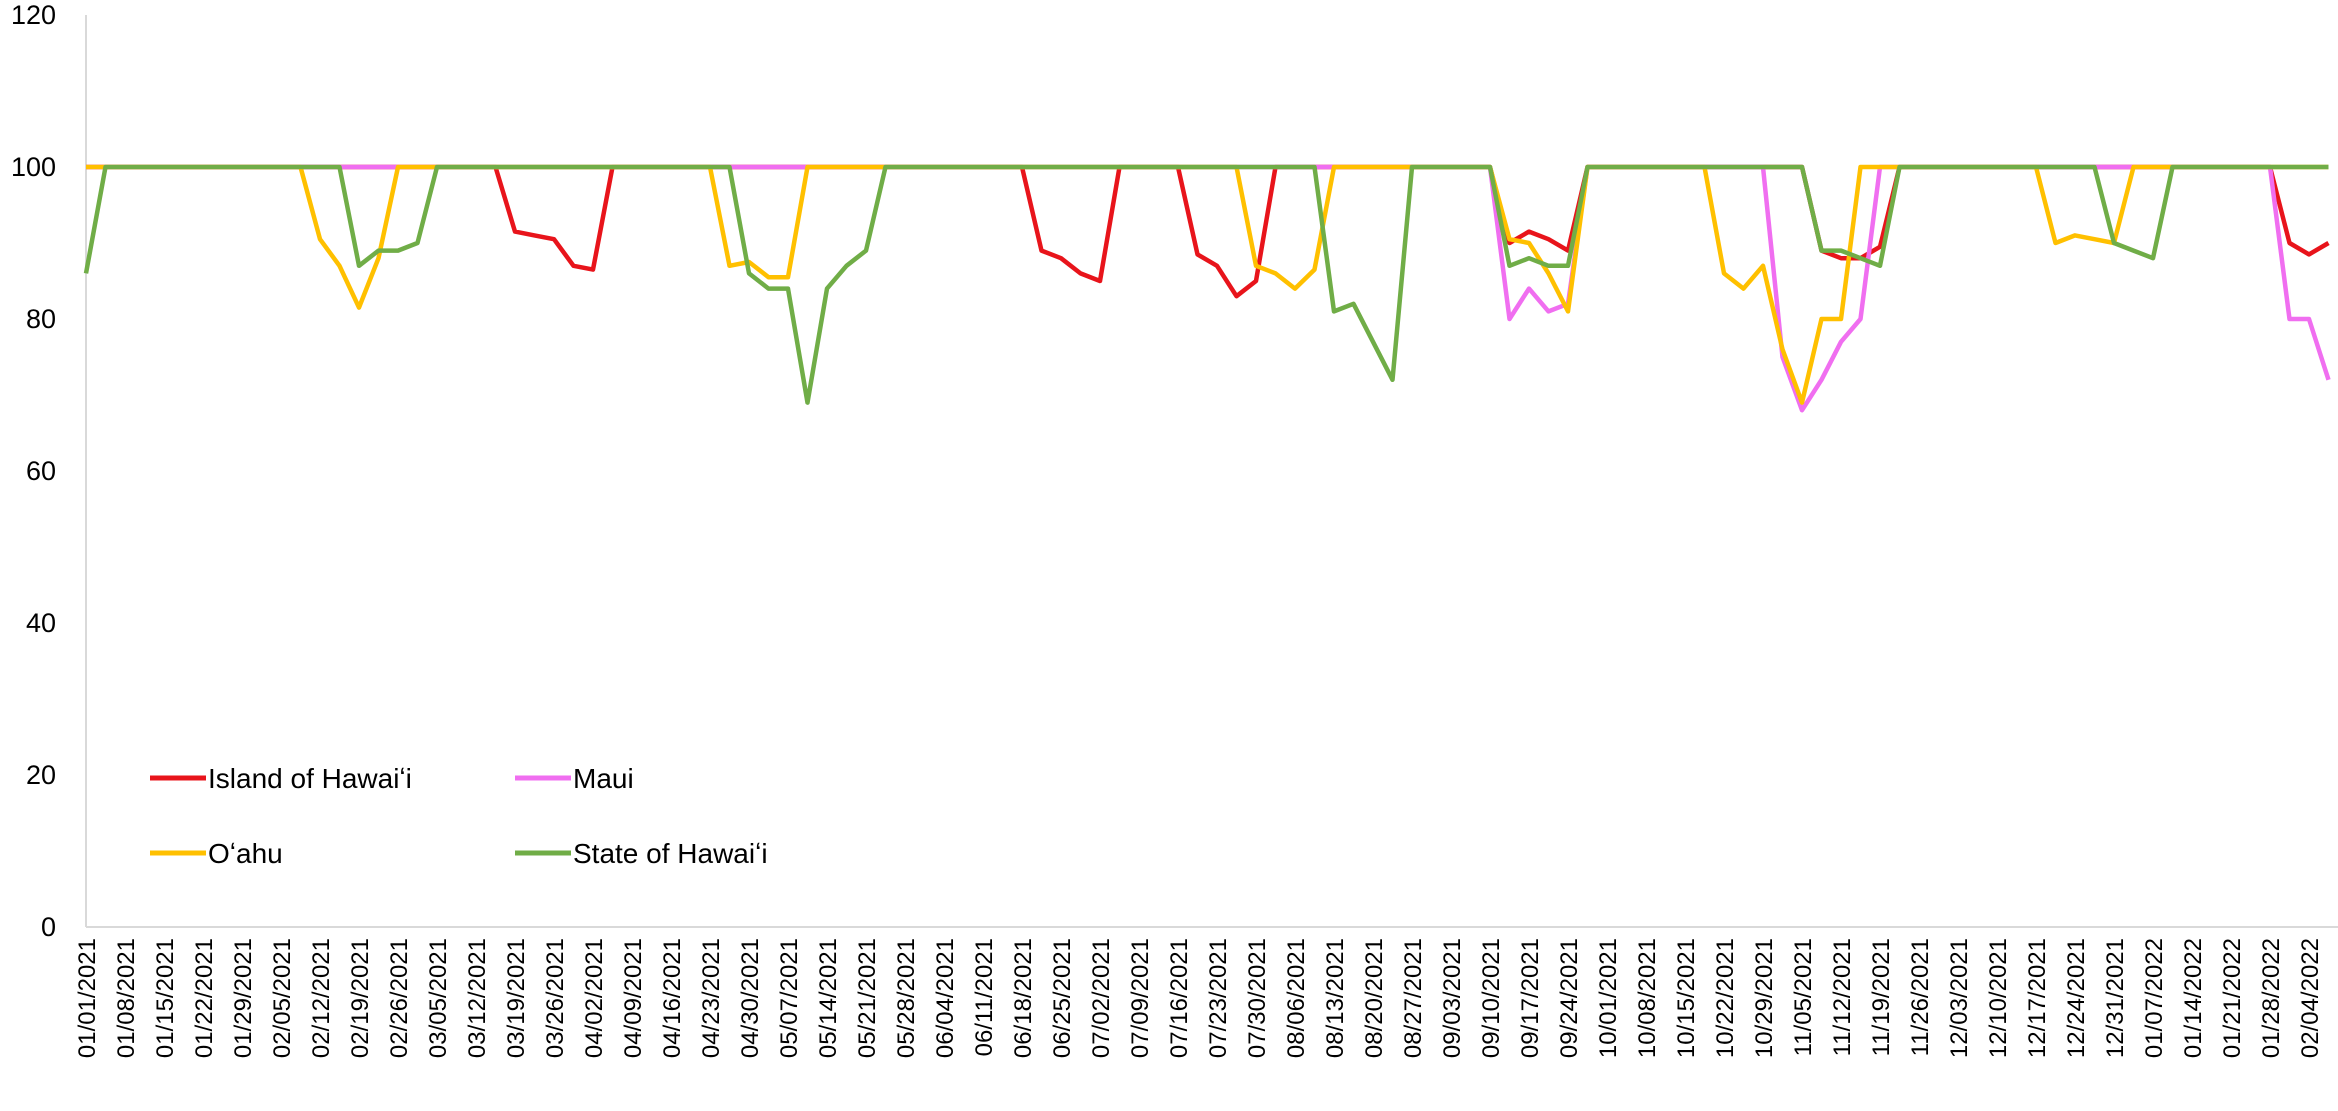  What do you see at coordinates (789, 998) in the screenshot?
I see `x-tick-label: 05/07/2021` at bounding box center [789, 998].